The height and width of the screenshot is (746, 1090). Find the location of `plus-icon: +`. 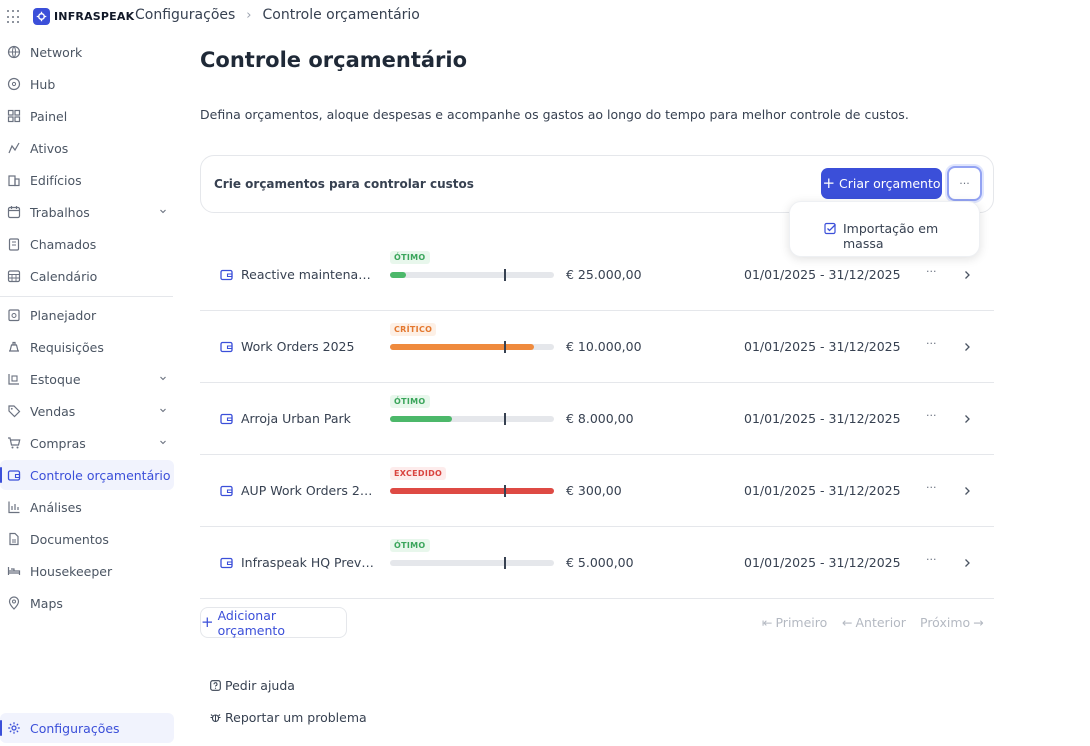

plus-icon: + is located at coordinates (829, 183).